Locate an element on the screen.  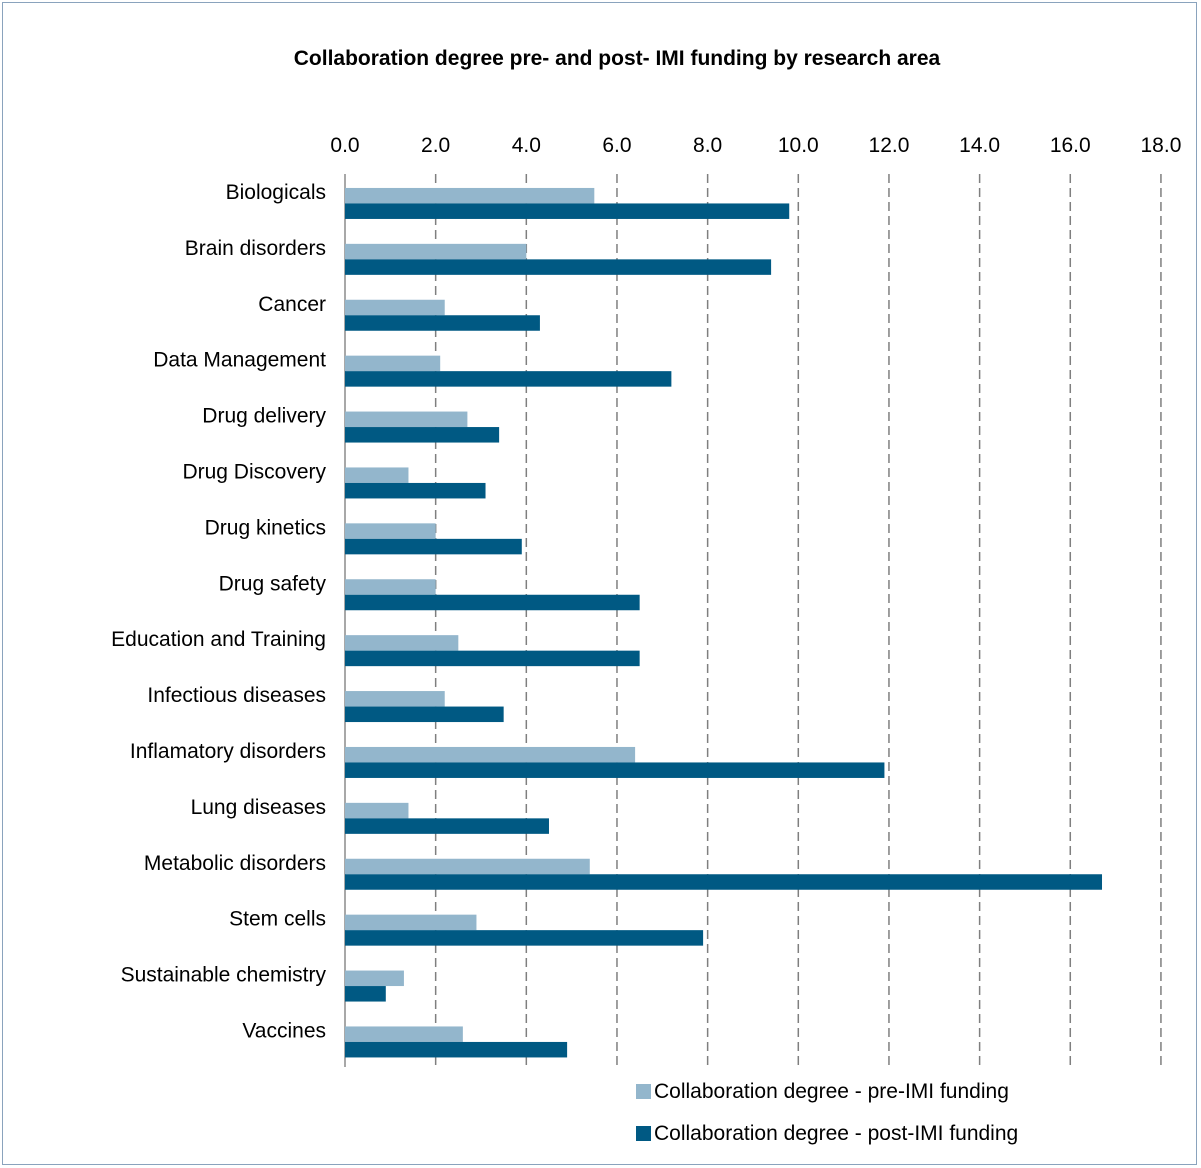
x-tick-label: 6.0 is located at coordinates (616, 145).